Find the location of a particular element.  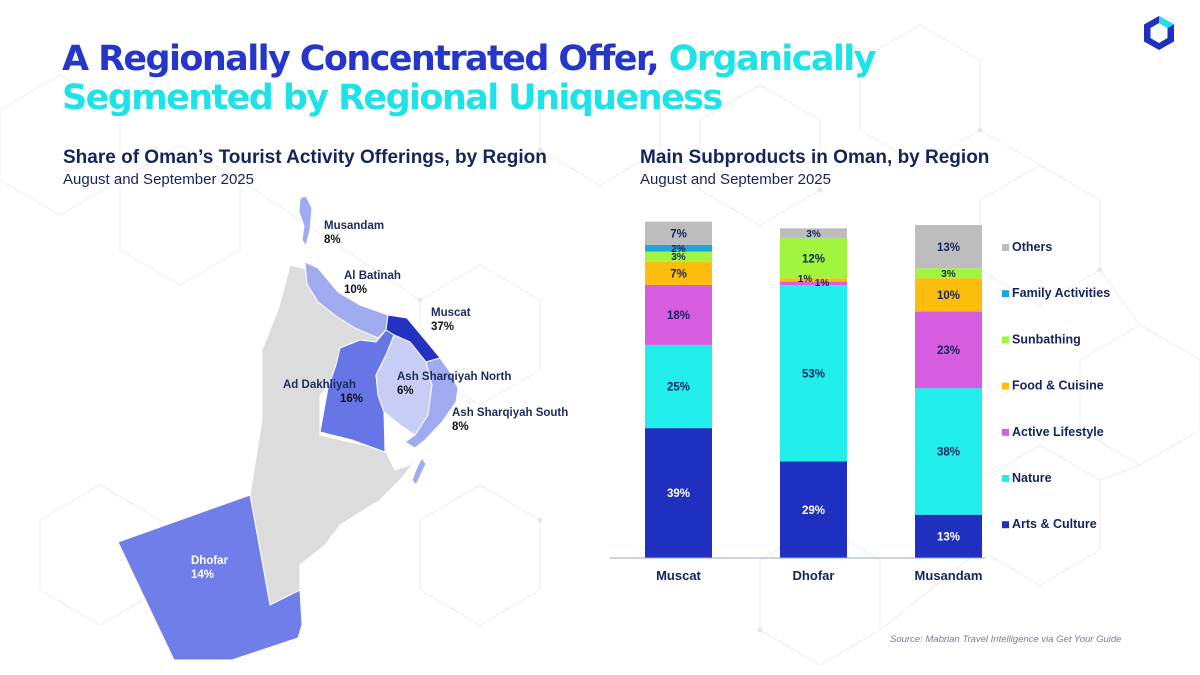

bar-segment-musandam-nature is located at coordinates (948, 451).